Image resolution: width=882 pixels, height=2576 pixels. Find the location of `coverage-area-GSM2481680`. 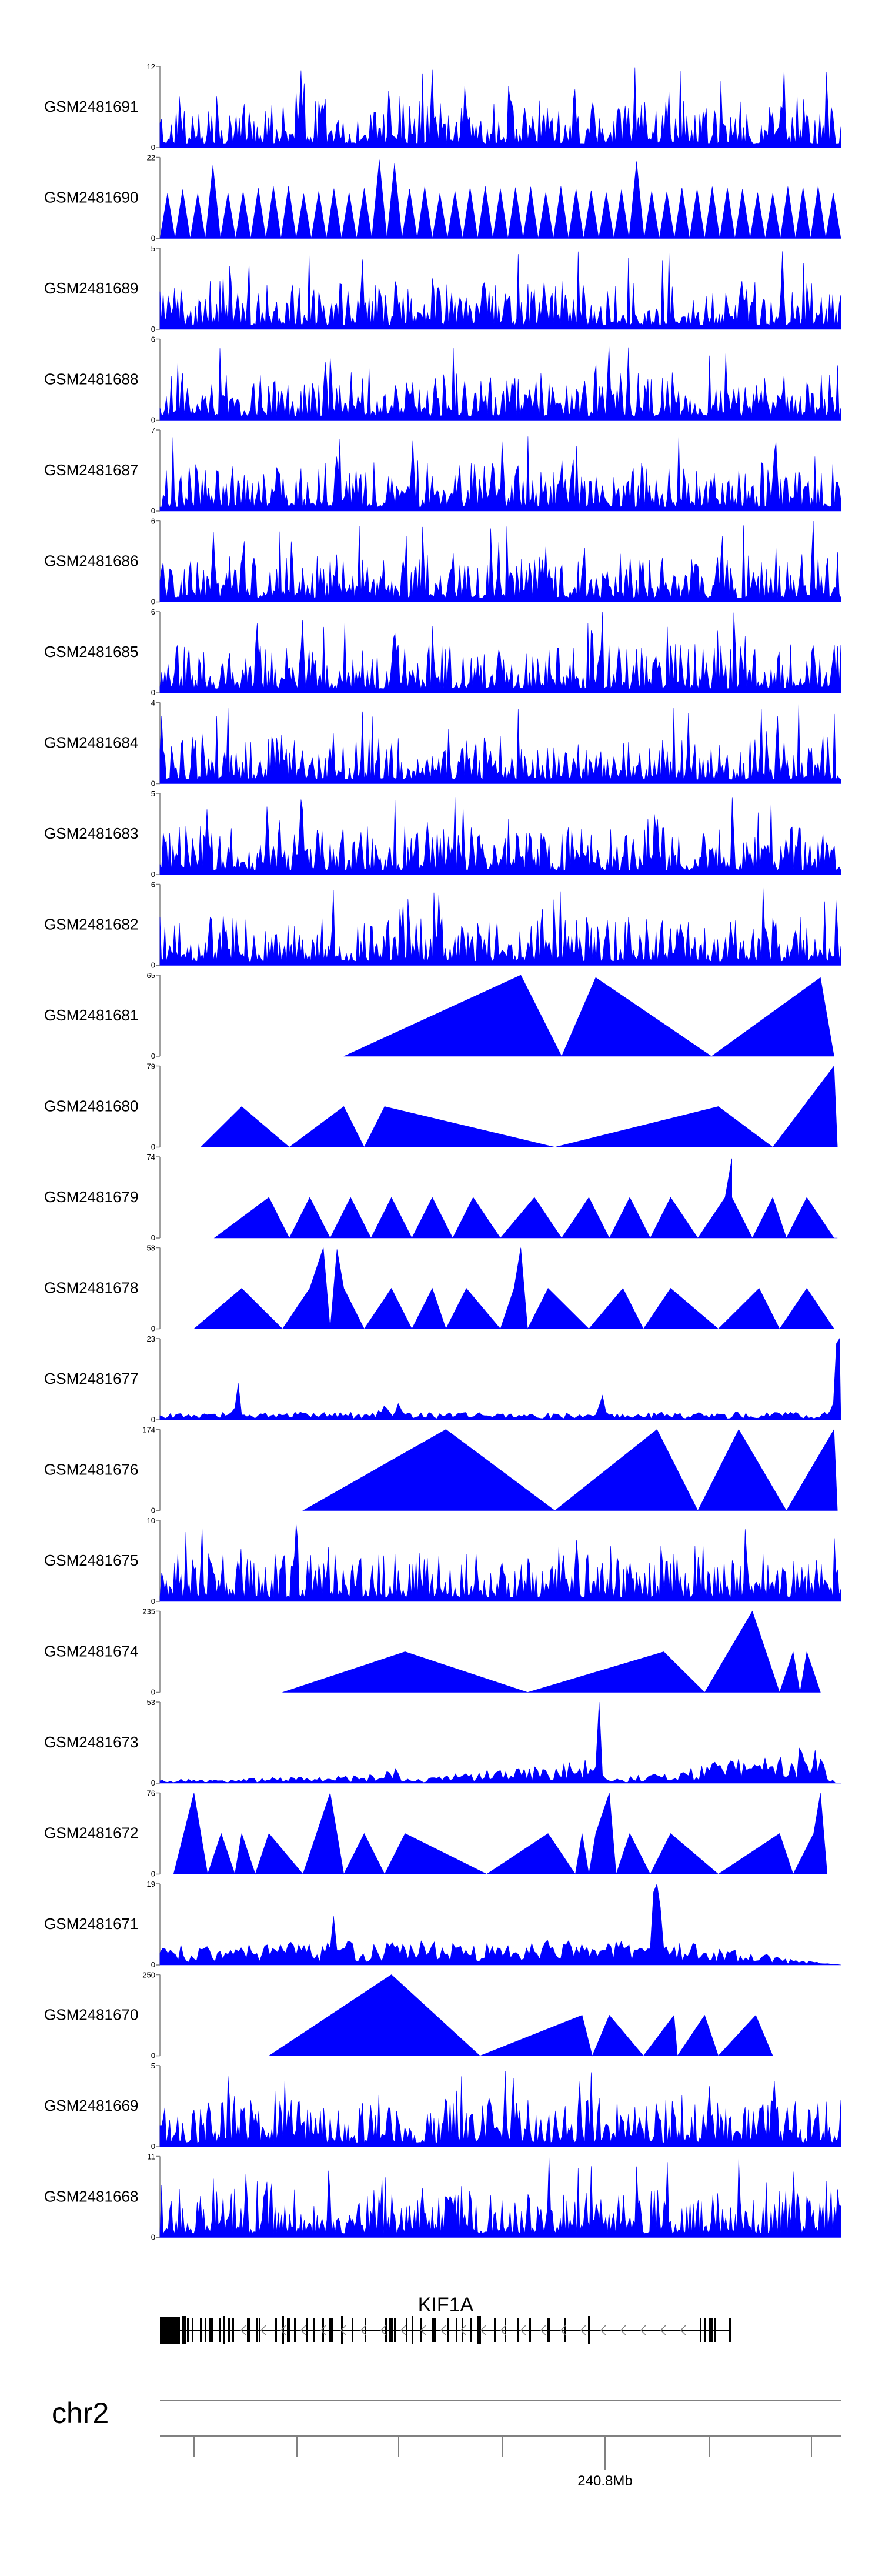

coverage-area-GSM2481680 is located at coordinates (519, 1106).